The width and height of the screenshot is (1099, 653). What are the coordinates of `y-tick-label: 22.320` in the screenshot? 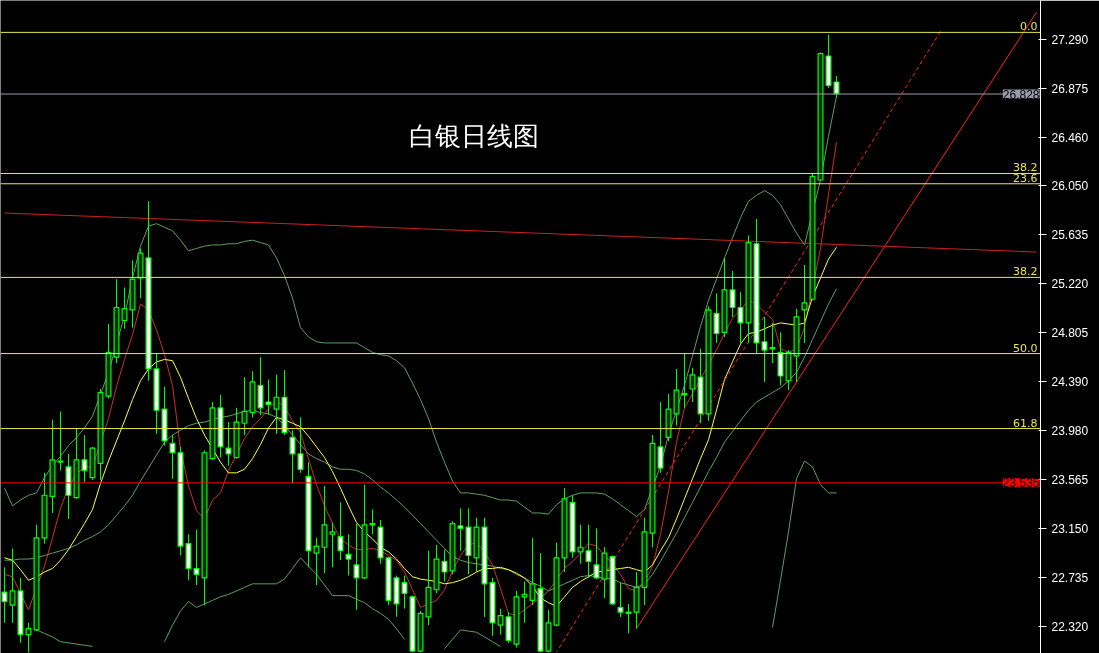 It's located at (1070, 626).